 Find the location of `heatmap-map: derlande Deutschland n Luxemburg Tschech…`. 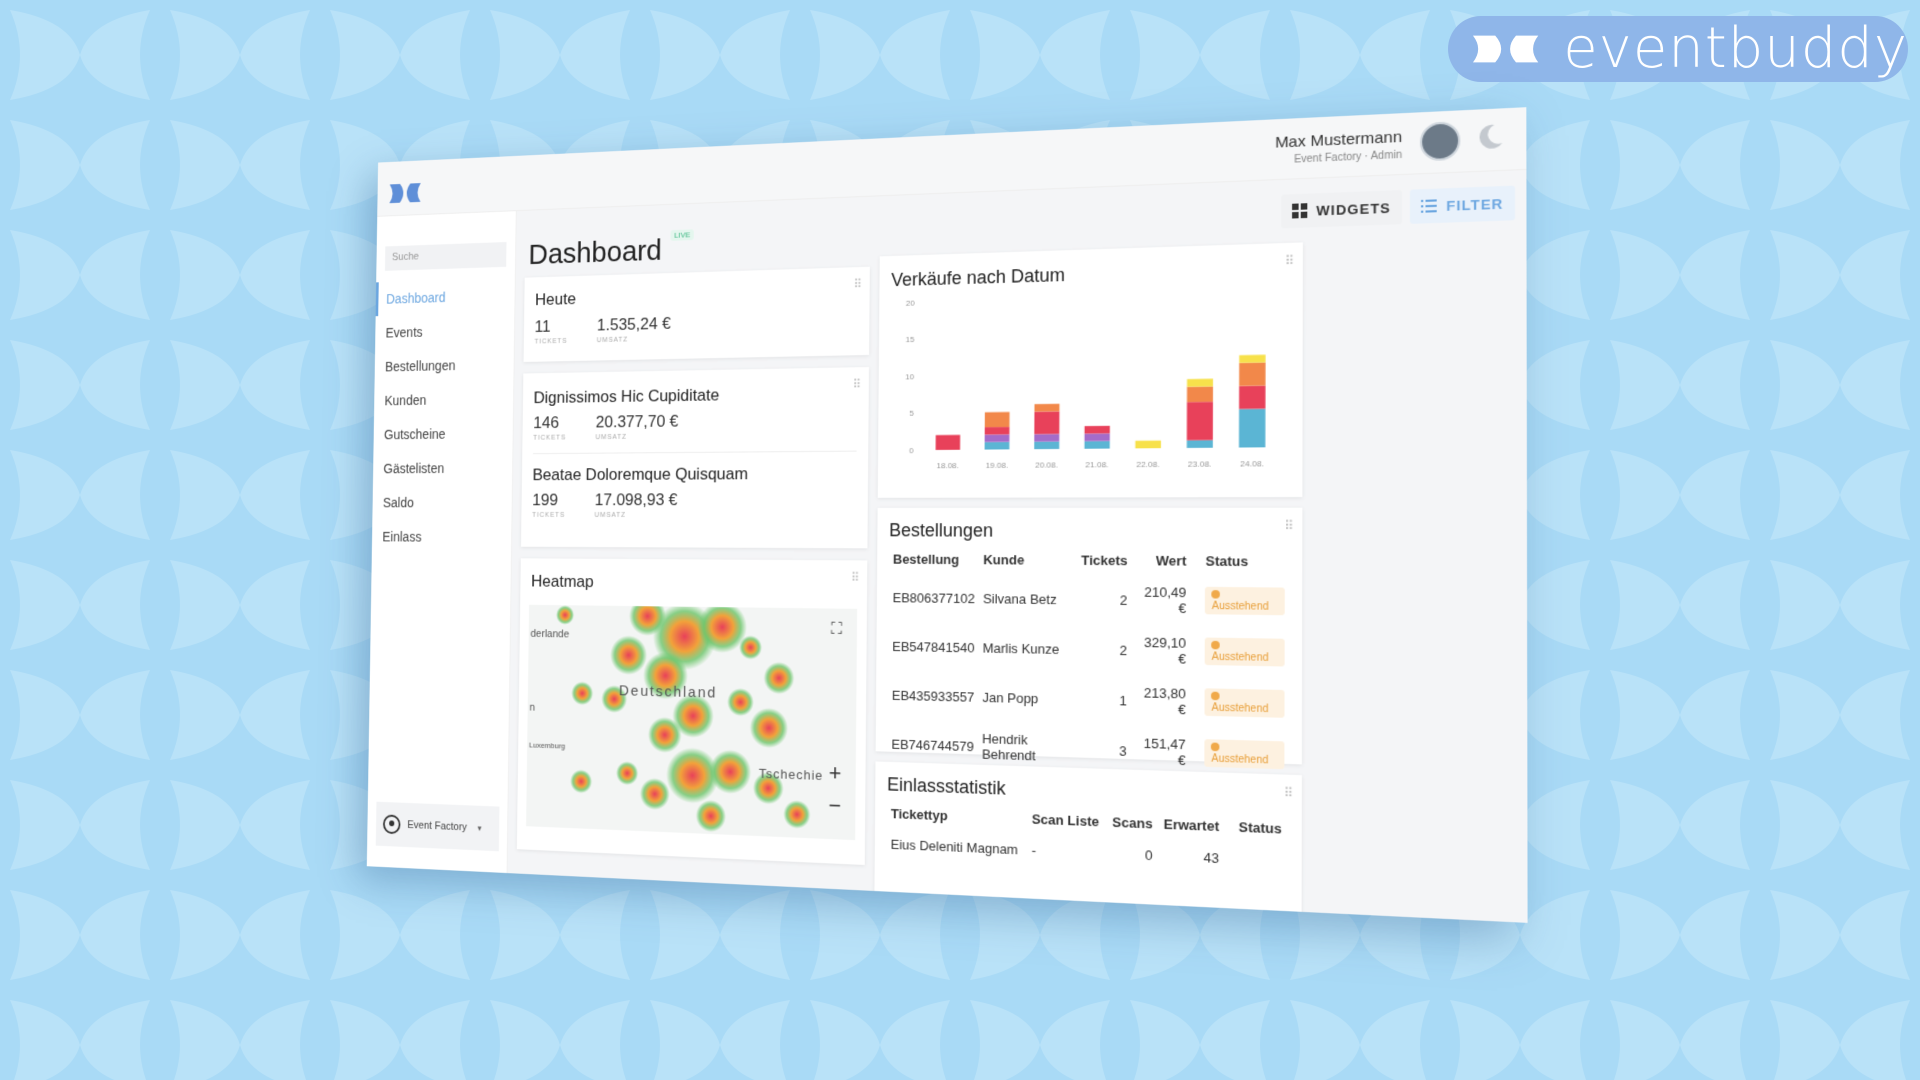

heatmap-map: derlande Deutschland n Luxemburg Tschech… is located at coordinates (691, 722).